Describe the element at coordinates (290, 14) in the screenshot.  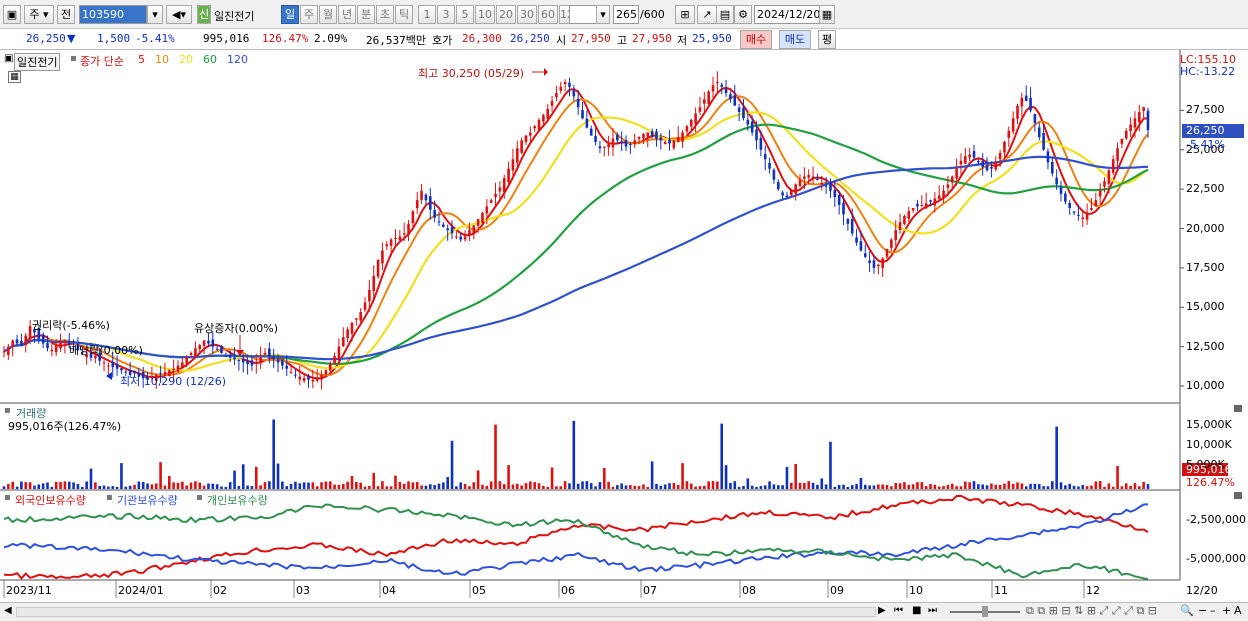
I see `period-button: 일` at that location.